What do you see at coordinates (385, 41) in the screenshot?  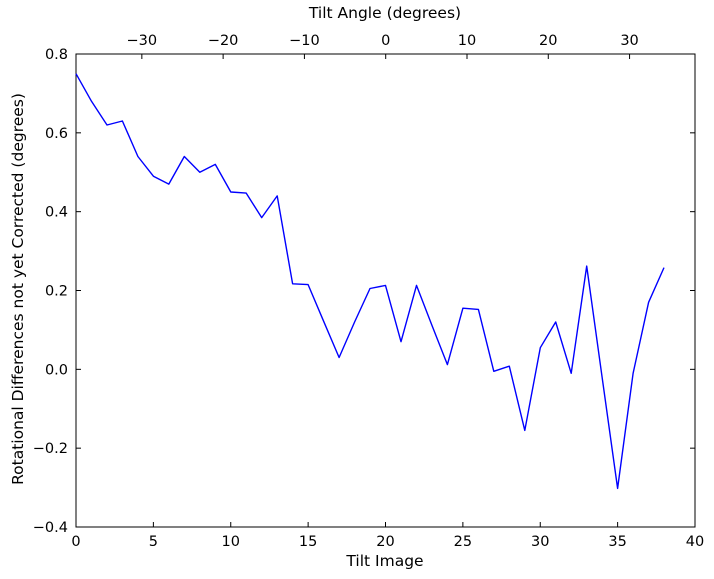 I see `top-tick-label: 0` at bounding box center [385, 41].